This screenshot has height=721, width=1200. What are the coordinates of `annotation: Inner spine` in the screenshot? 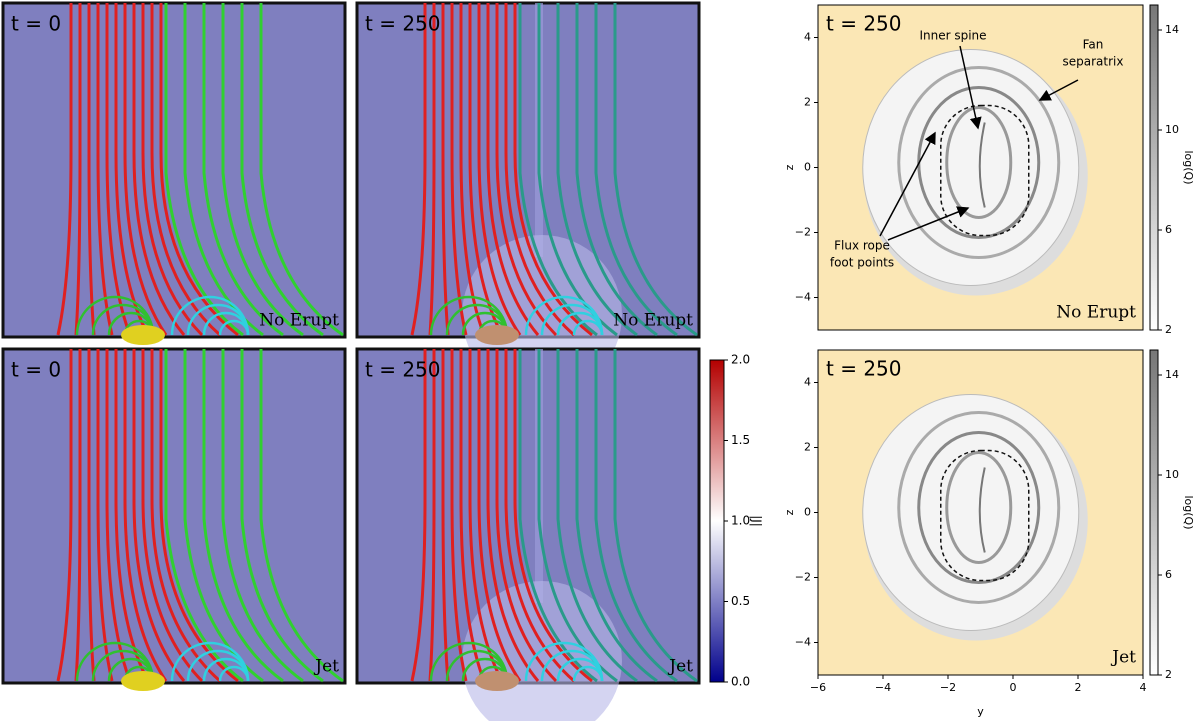 It's located at (952, 36).